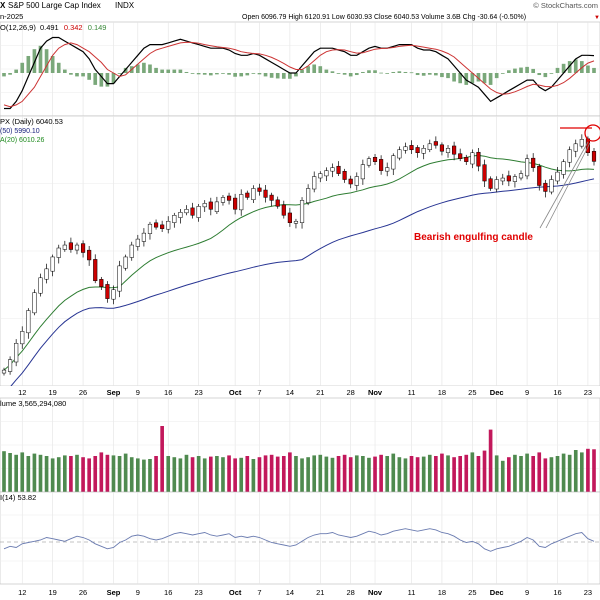 This screenshot has height=600, width=600. I want to click on x-tick-label: 23, so click(588, 592).